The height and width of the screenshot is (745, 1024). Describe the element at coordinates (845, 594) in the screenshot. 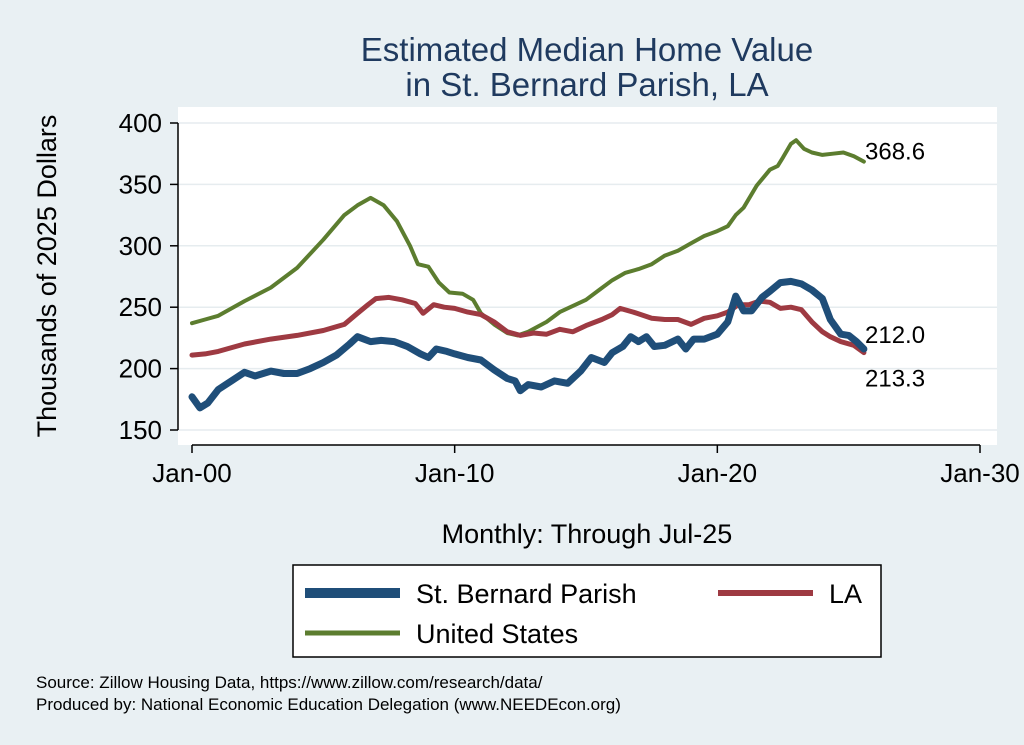

I see `legend-label-la: LA` at that location.